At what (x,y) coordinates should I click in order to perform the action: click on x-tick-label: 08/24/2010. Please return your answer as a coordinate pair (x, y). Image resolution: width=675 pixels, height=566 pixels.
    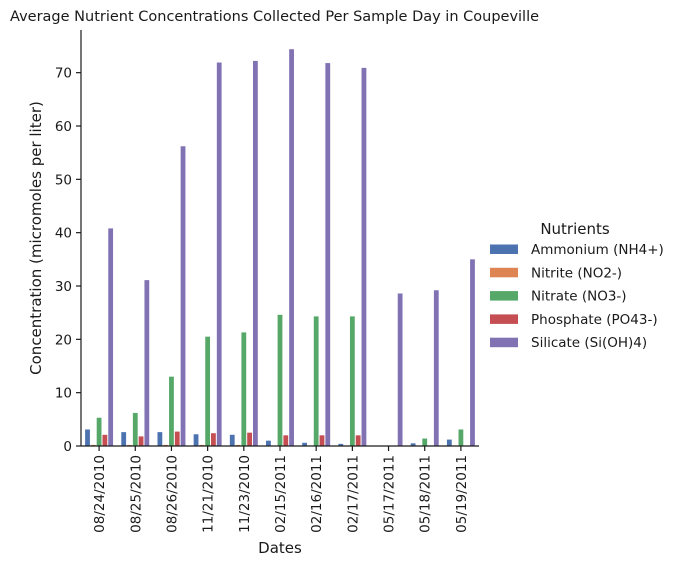
    Looking at the image, I should click on (100, 494).